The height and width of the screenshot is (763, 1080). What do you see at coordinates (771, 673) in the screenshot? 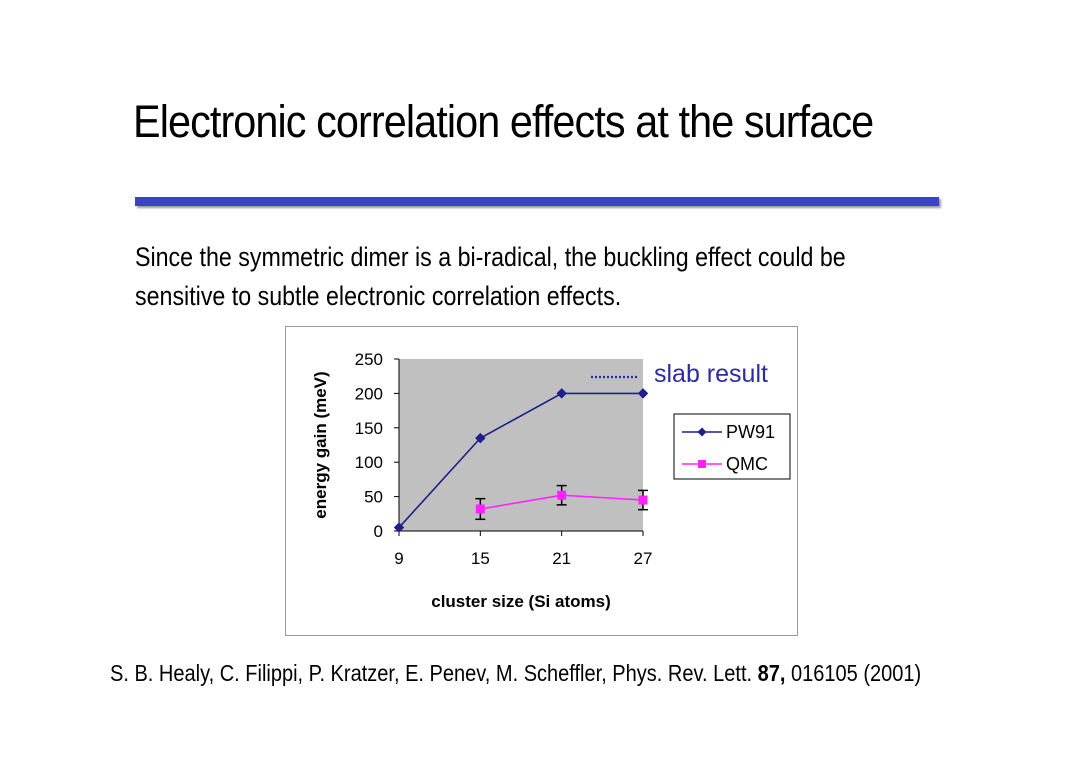
I see `citation-volume: 87,` at bounding box center [771, 673].